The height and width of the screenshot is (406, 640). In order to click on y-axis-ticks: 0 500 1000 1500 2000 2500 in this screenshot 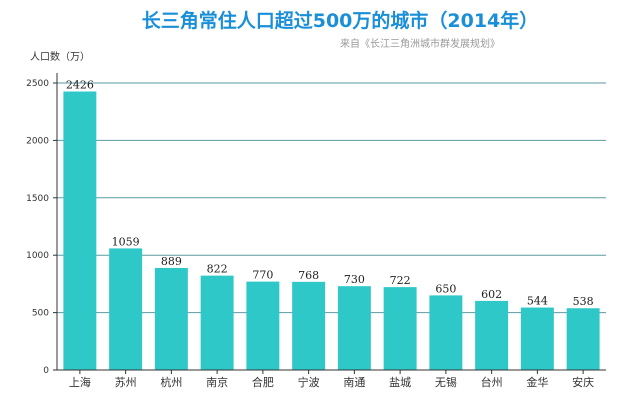, I will do `click(41, 227)`.